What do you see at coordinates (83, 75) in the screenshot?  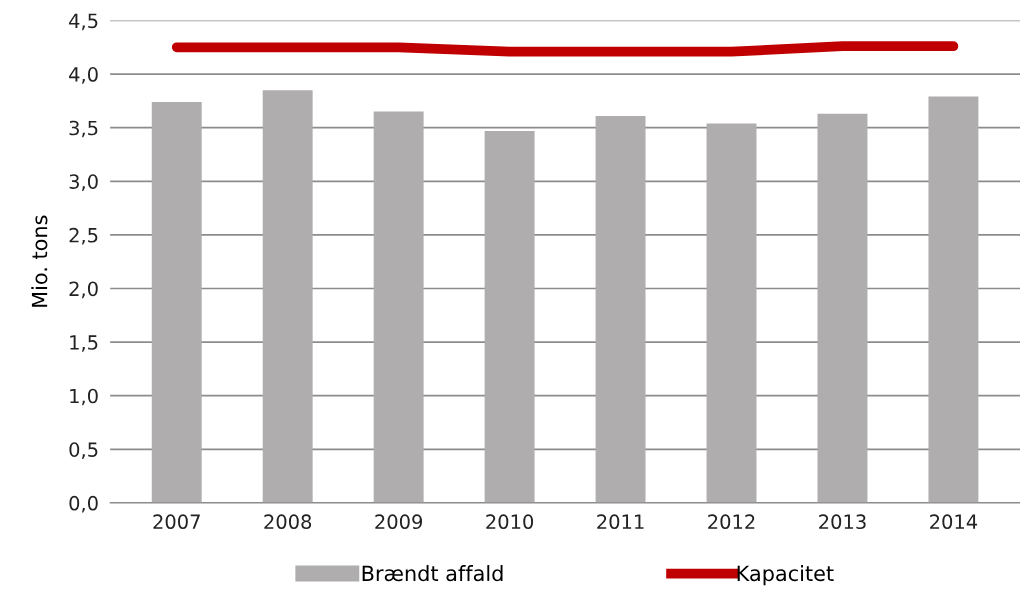 I see `y-tick-label: 4,0` at bounding box center [83, 75].